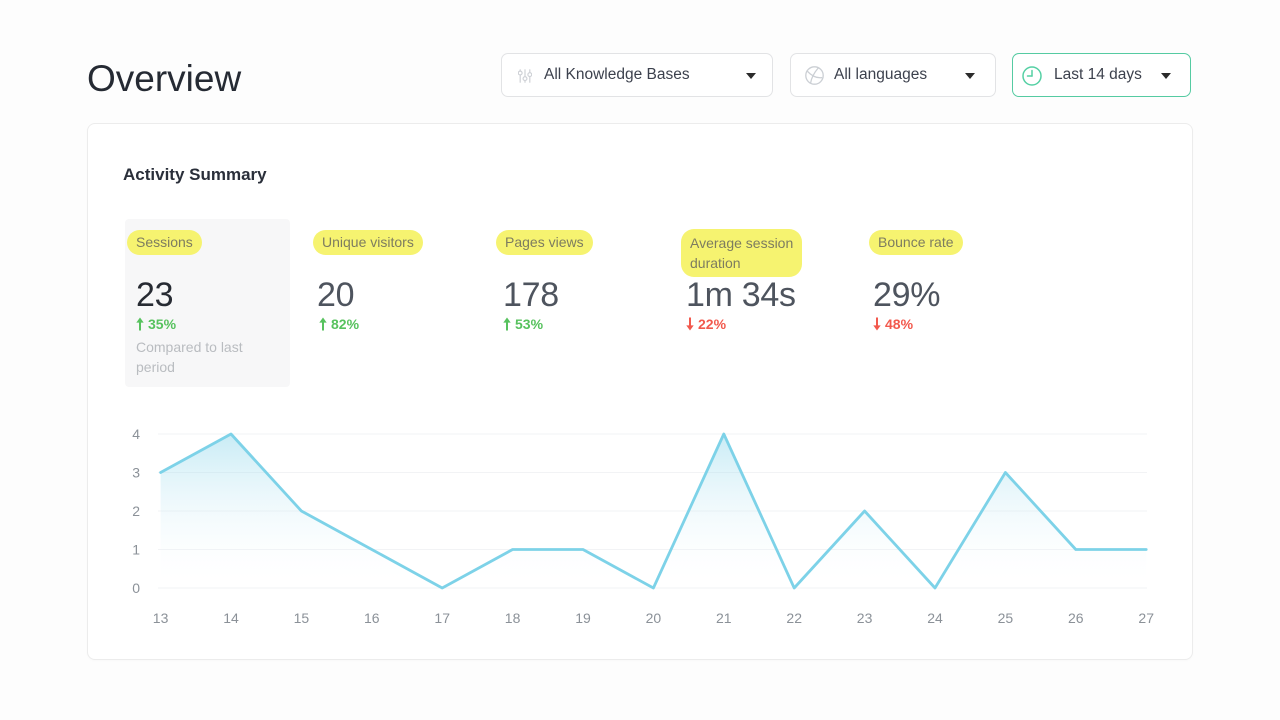 Image resolution: width=1280 pixels, height=720 pixels. What do you see at coordinates (136, 588) in the screenshot?
I see `svg-text: 0` at bounding box center [136, 588].